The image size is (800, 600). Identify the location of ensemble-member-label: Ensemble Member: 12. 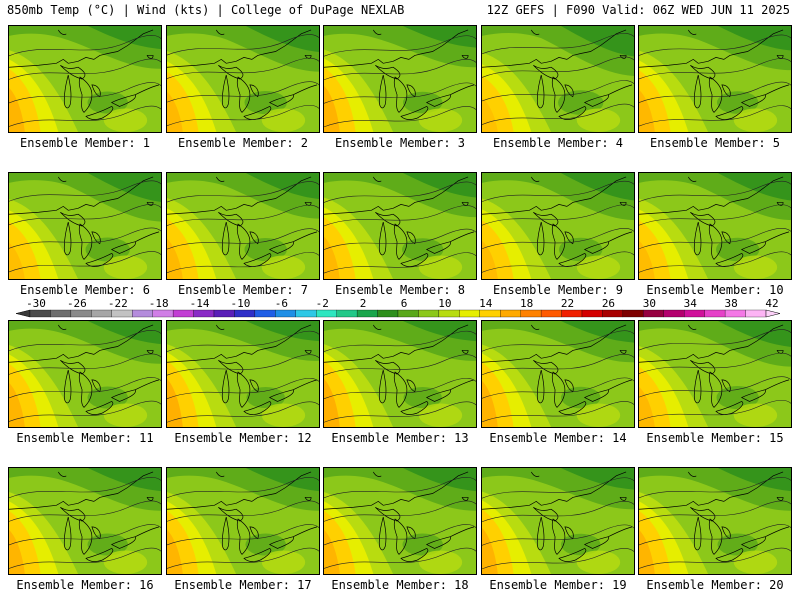
(243, 438).